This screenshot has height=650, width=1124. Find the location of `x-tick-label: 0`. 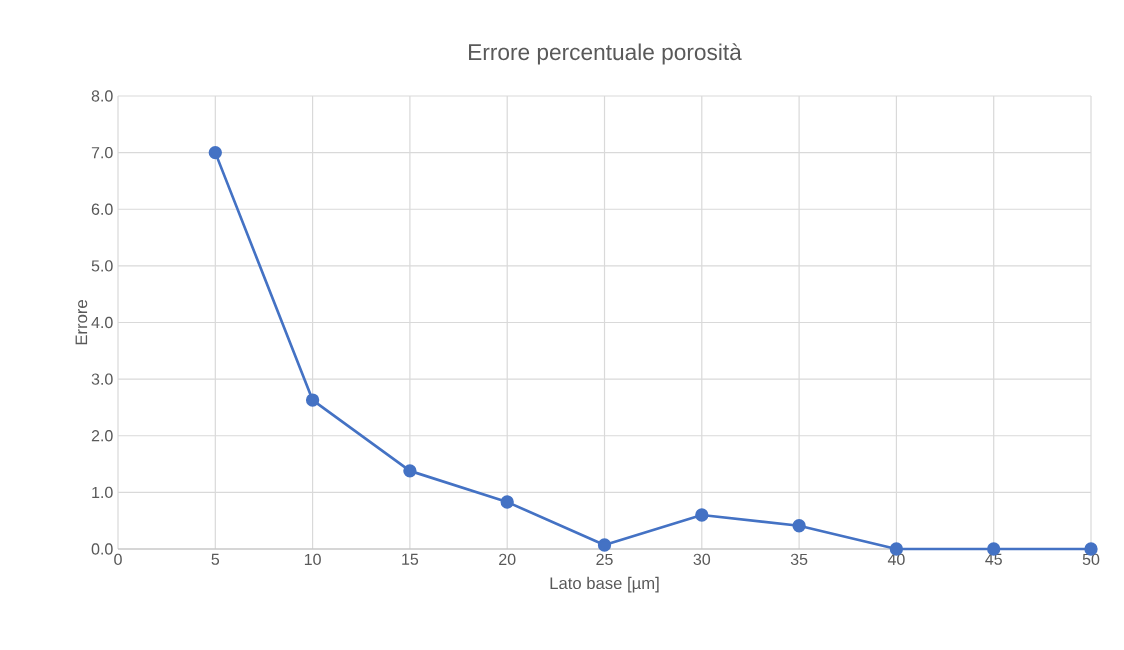

x-tick-label: 0 is located at coordinates (118, 559).